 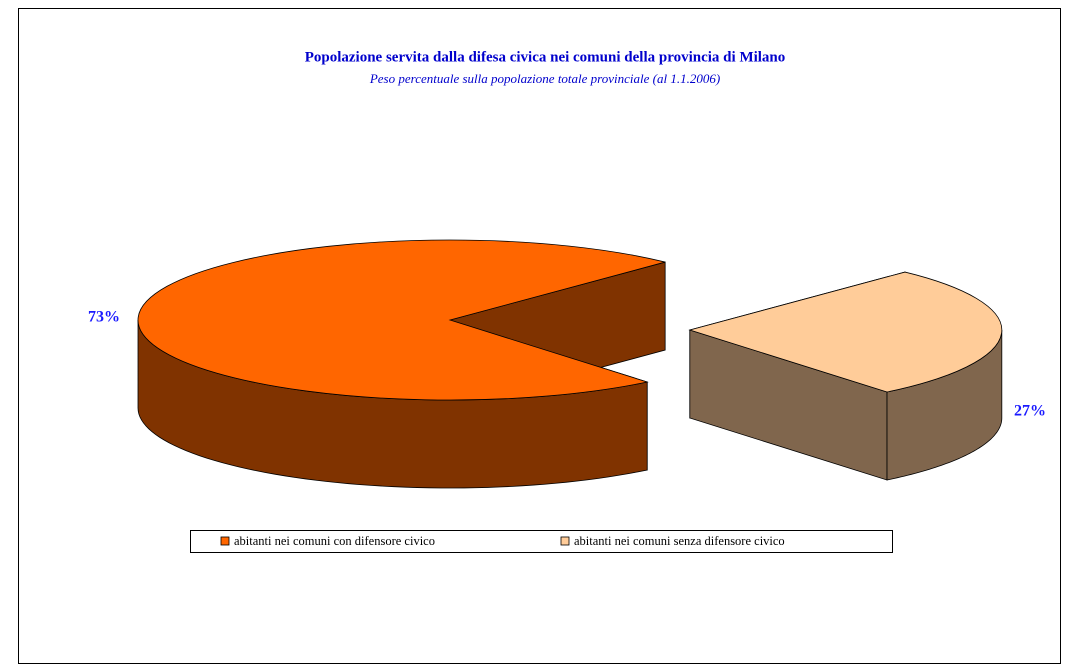 What do you see at coordinates (334, 541) in the screenshot?
I see `legend-label: abitanti nei comuni con difensore civico` at bounding box center [334, 541].